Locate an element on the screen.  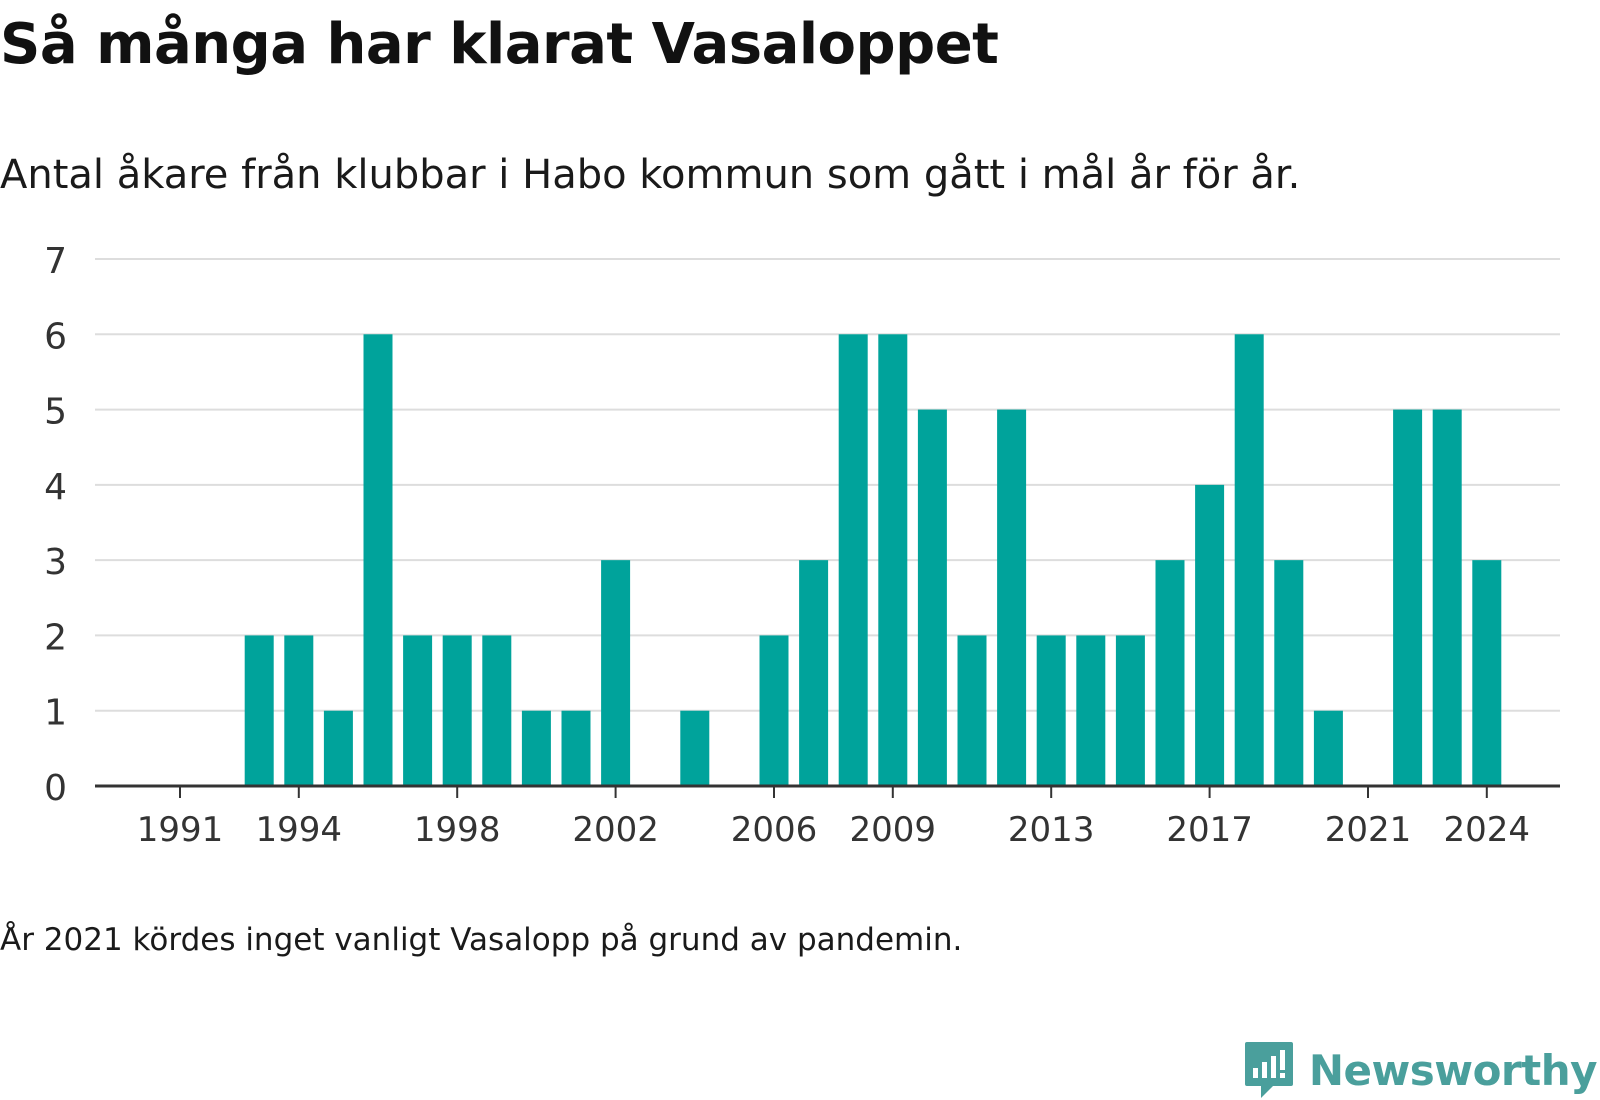
bar-2010 is located at coordinates (932, 597).